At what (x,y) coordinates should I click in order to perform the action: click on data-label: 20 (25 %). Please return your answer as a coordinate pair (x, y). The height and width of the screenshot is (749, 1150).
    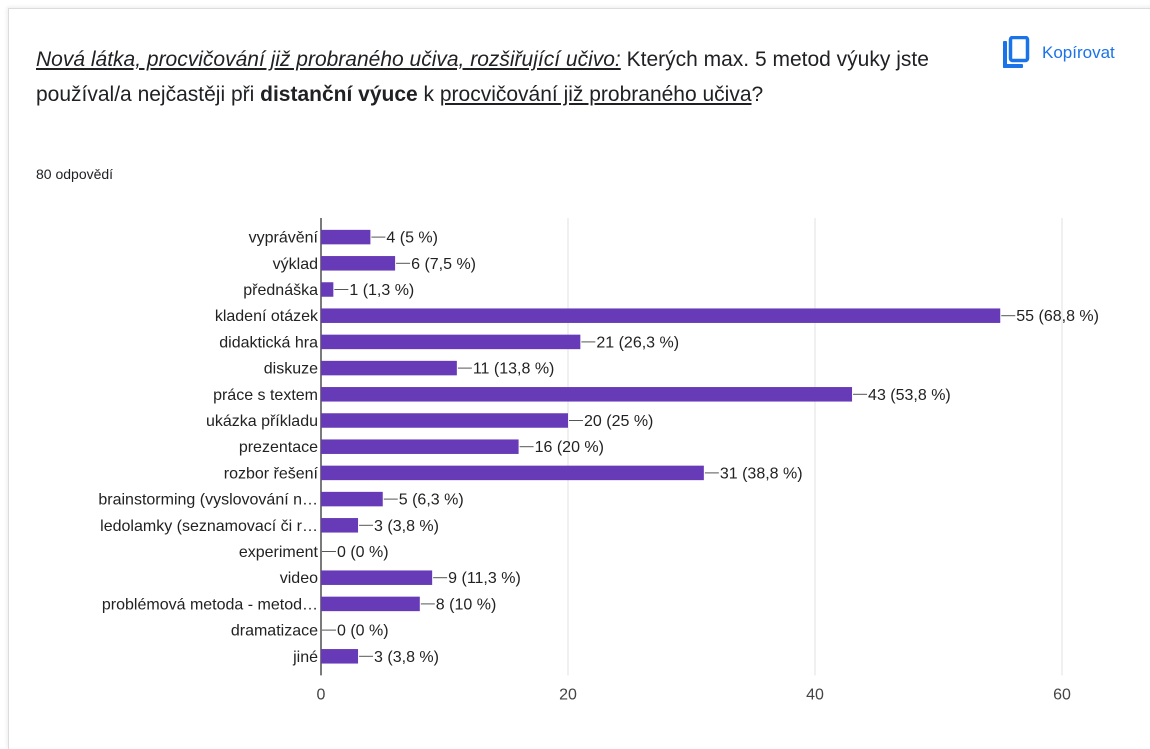
    Looking at the image, I should click on (618, 421).